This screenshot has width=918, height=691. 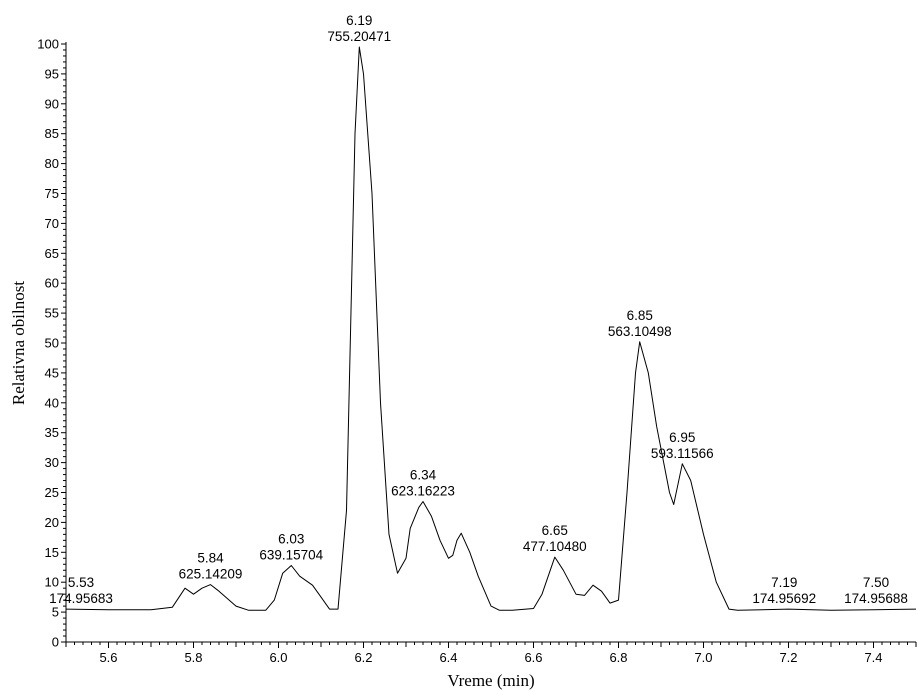 What do you see at coordinates (291, 538) in the screenshot?
I see `peak-retention-time: 6.03` at bounding box center [291, 538].